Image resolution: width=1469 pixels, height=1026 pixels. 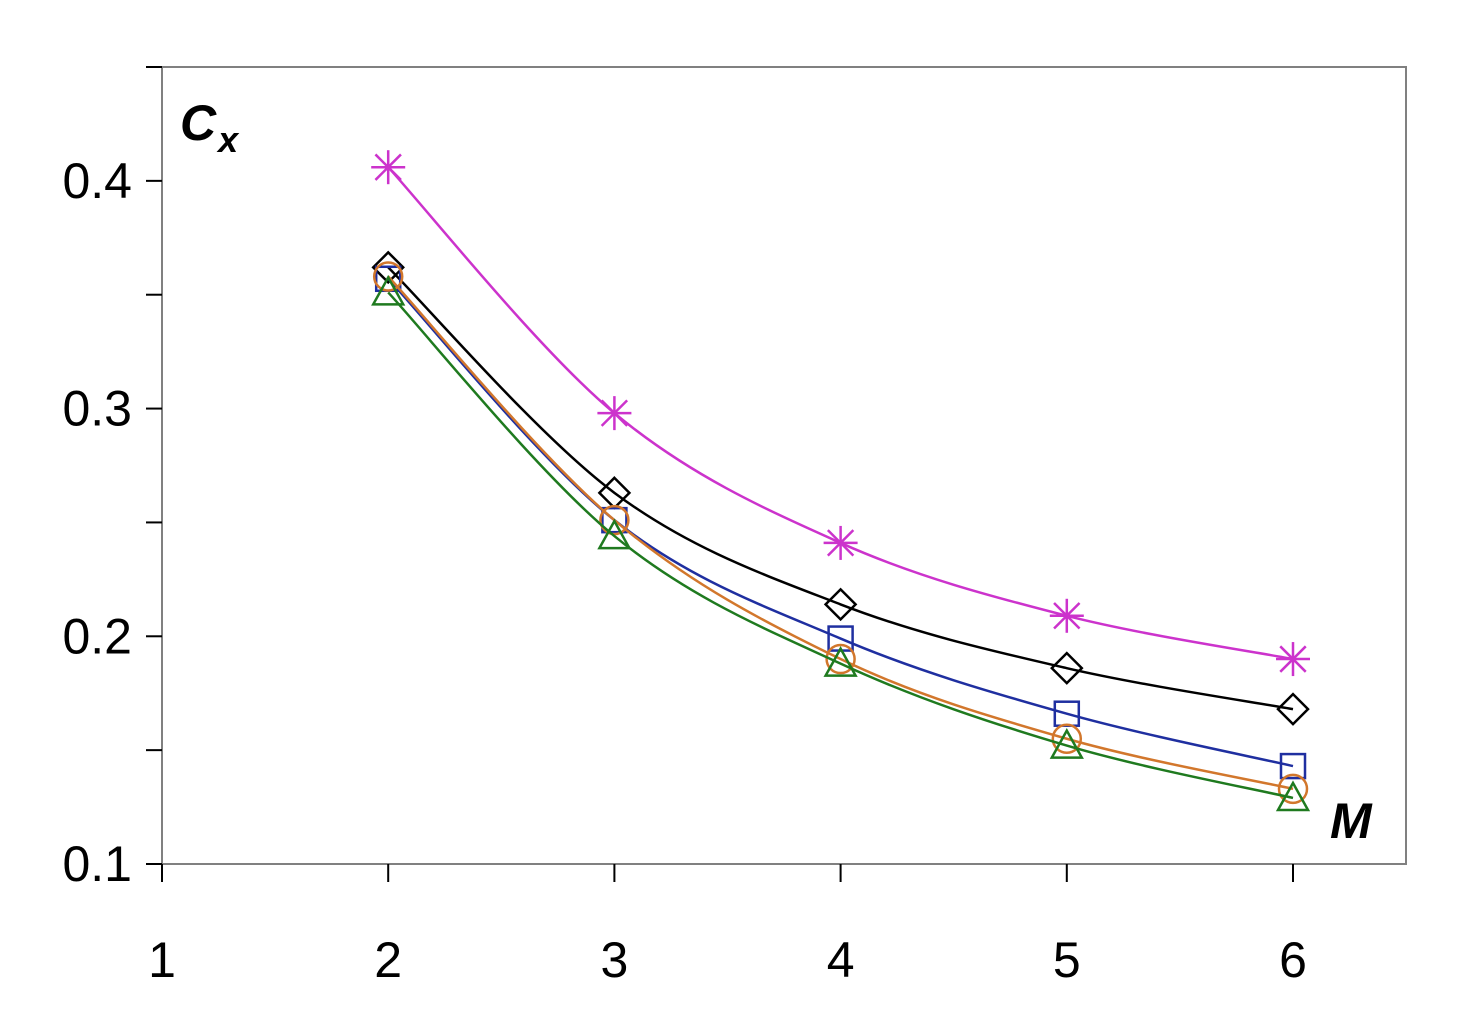 What do you see at coordinates (388, 960) in the screenshot?
I see `x-tick-label: 2` at bounding box center [388, 960].